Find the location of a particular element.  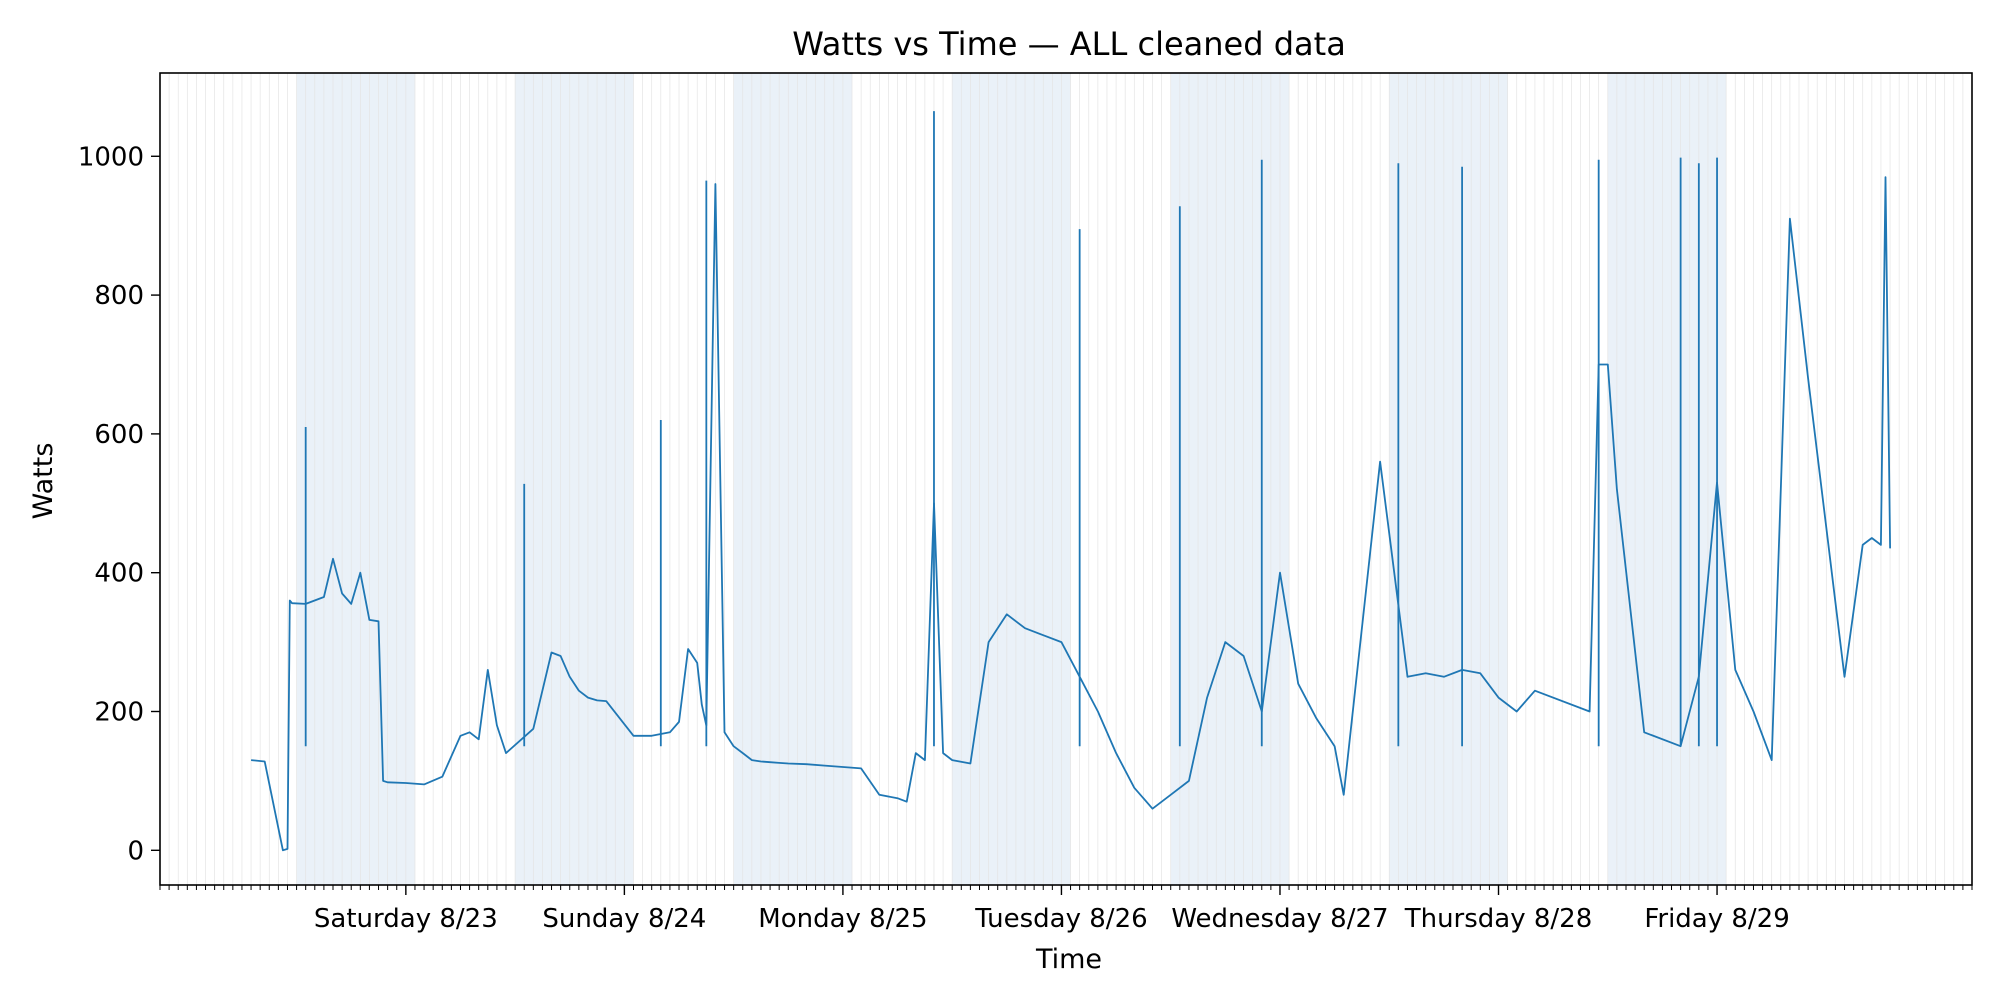

y-tick-label: 200 is located at coordinates (119, 712).